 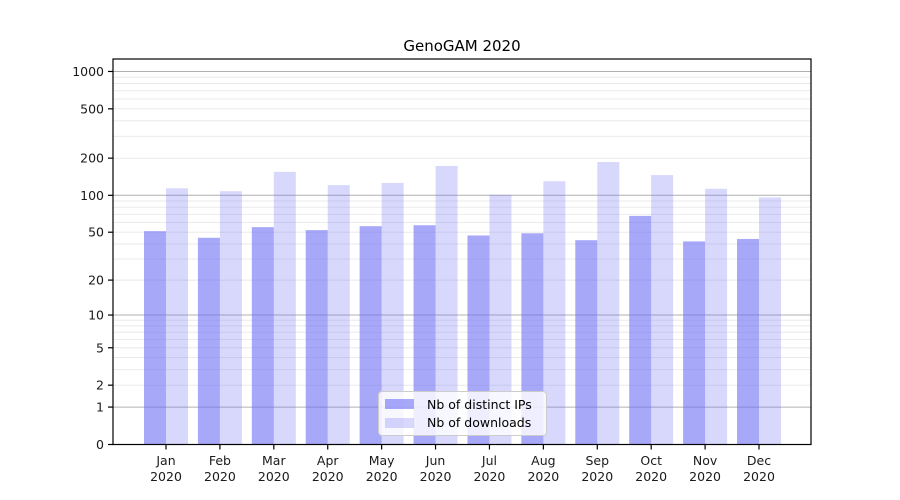 What do you see at coordinates (479, 423) in the screenshot?
I see `legend-label-downloads: Nb of downloads` at bounding box center [479, 423].